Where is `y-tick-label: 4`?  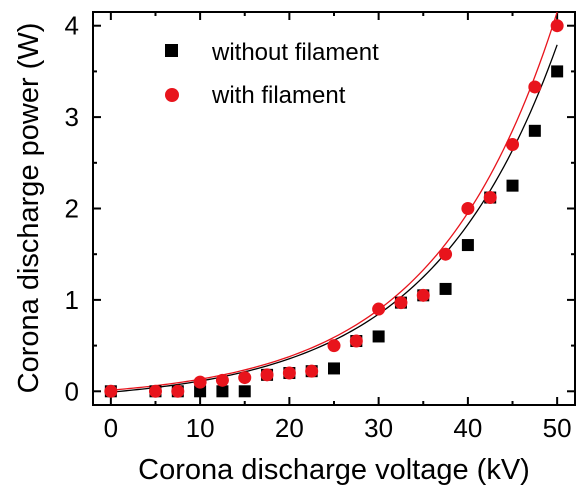
y-tick-label: 4 is located at coordinates (72, 26).